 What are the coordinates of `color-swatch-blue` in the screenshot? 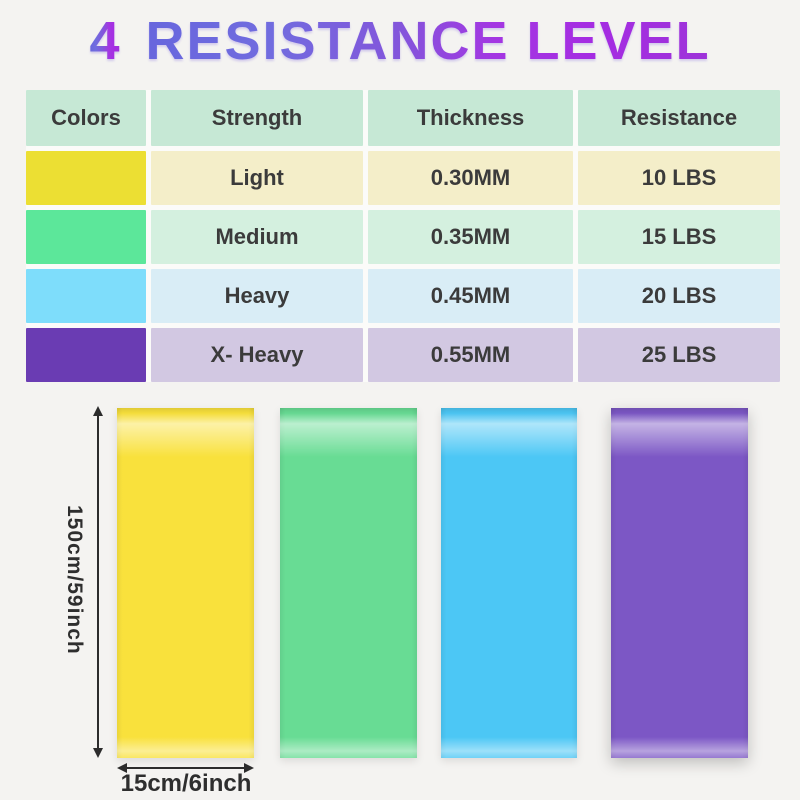 It's located at (86, 296).